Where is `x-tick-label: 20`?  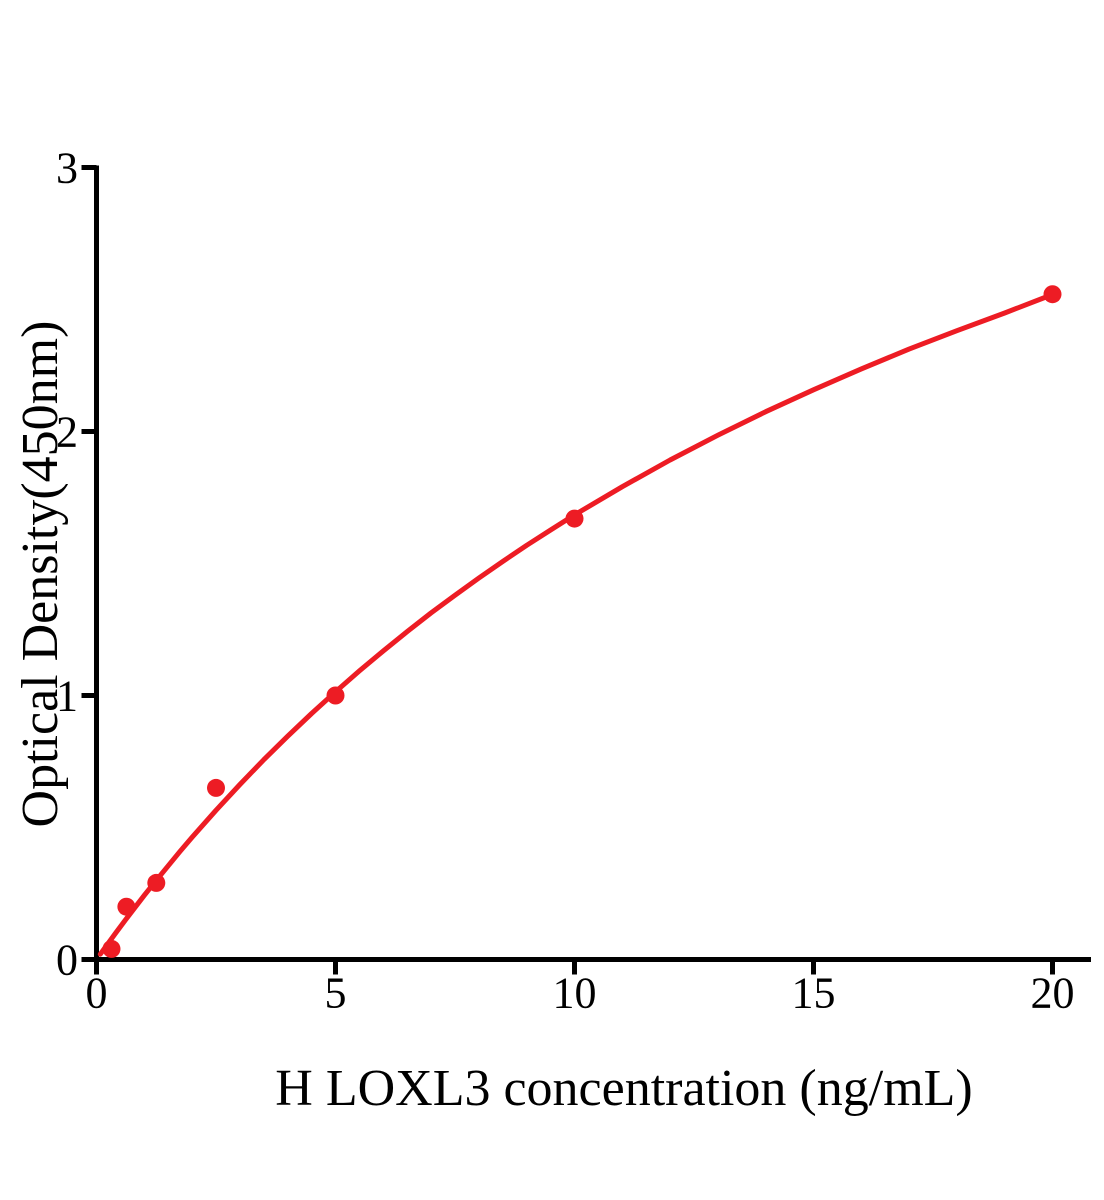 x-tick-label: 20 is located at coordinates (1053, 993).